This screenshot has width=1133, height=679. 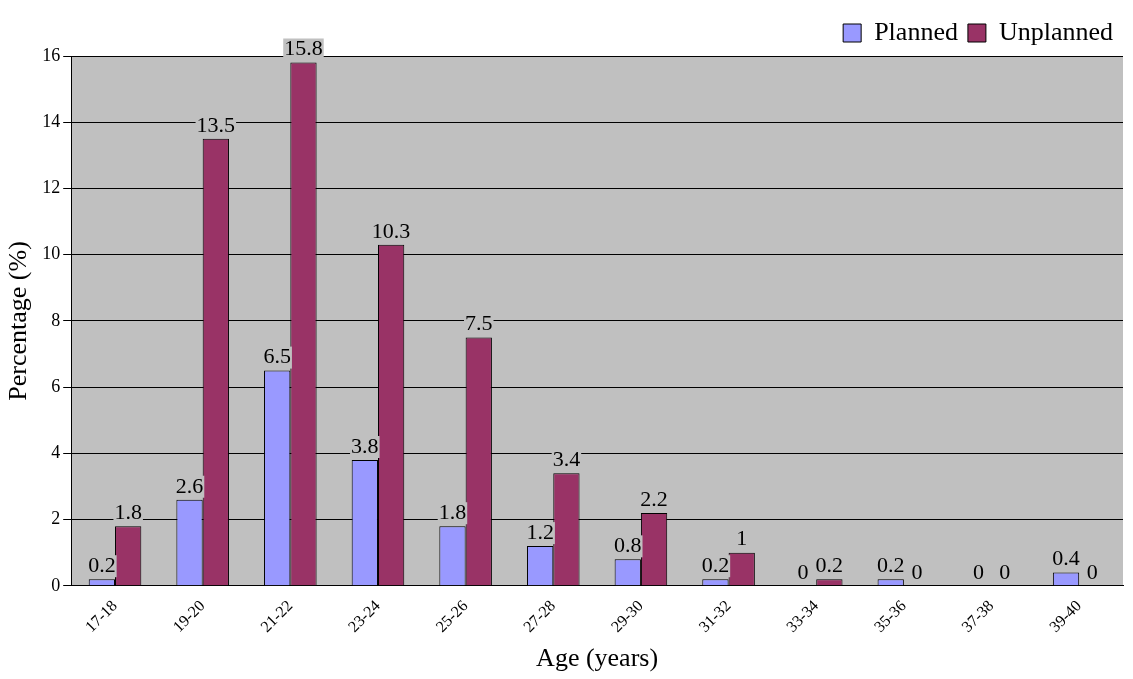 I want to click on y-tick-label: 12, so click(x=51, y=187).